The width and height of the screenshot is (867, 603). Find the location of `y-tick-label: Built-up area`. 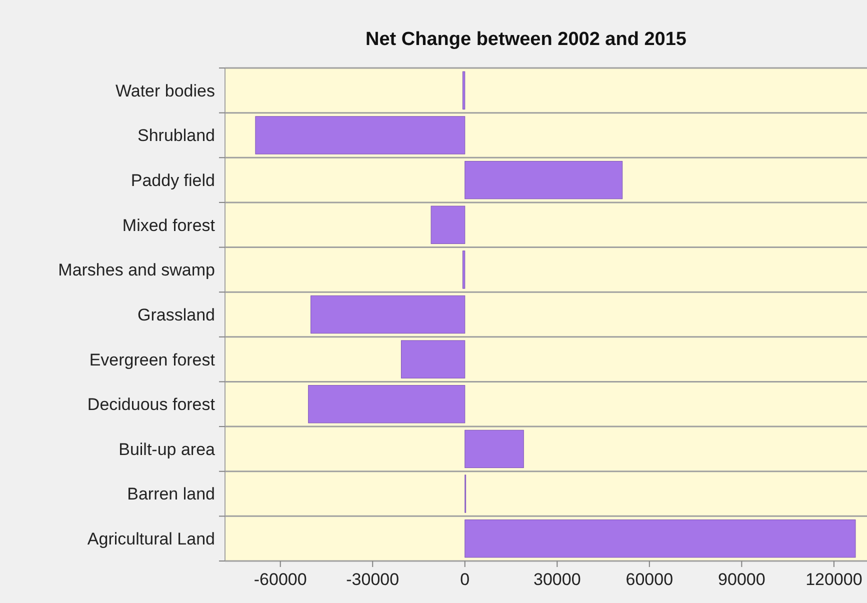

y-tick-label: Built-up area is located at coordinates (167, 449).